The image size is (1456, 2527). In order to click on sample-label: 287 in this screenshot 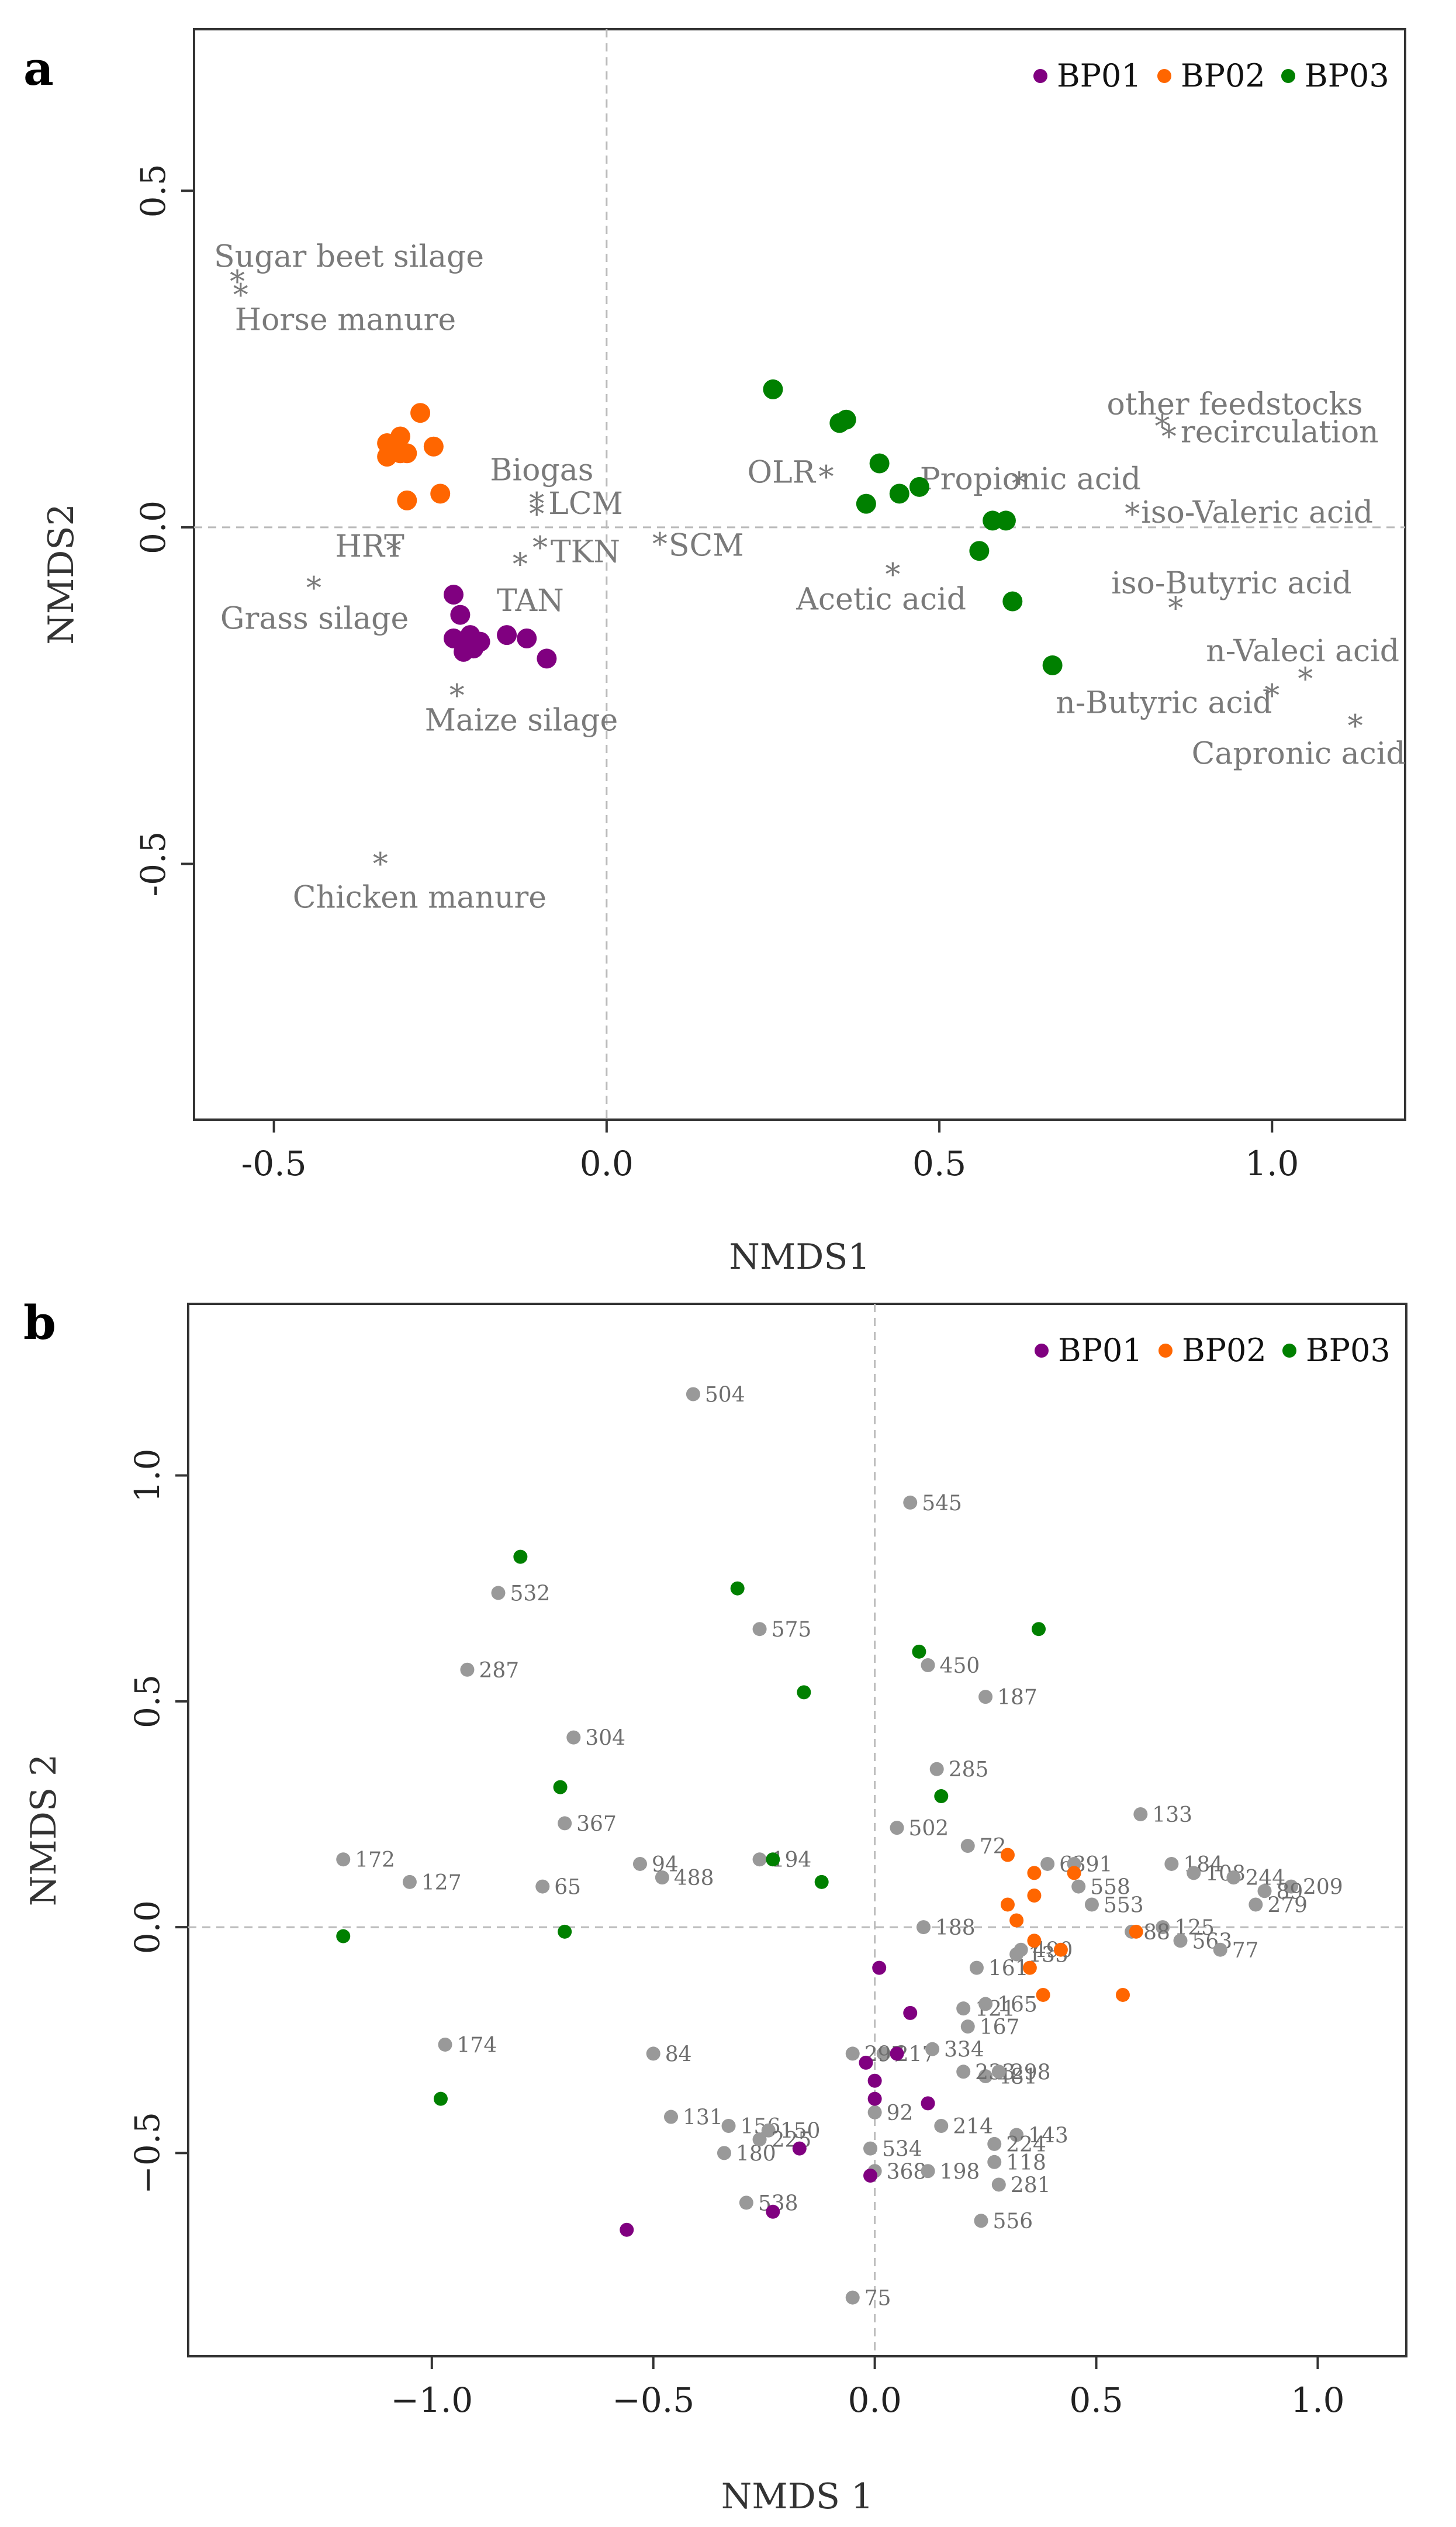, I will do `click(499, 1671)`.